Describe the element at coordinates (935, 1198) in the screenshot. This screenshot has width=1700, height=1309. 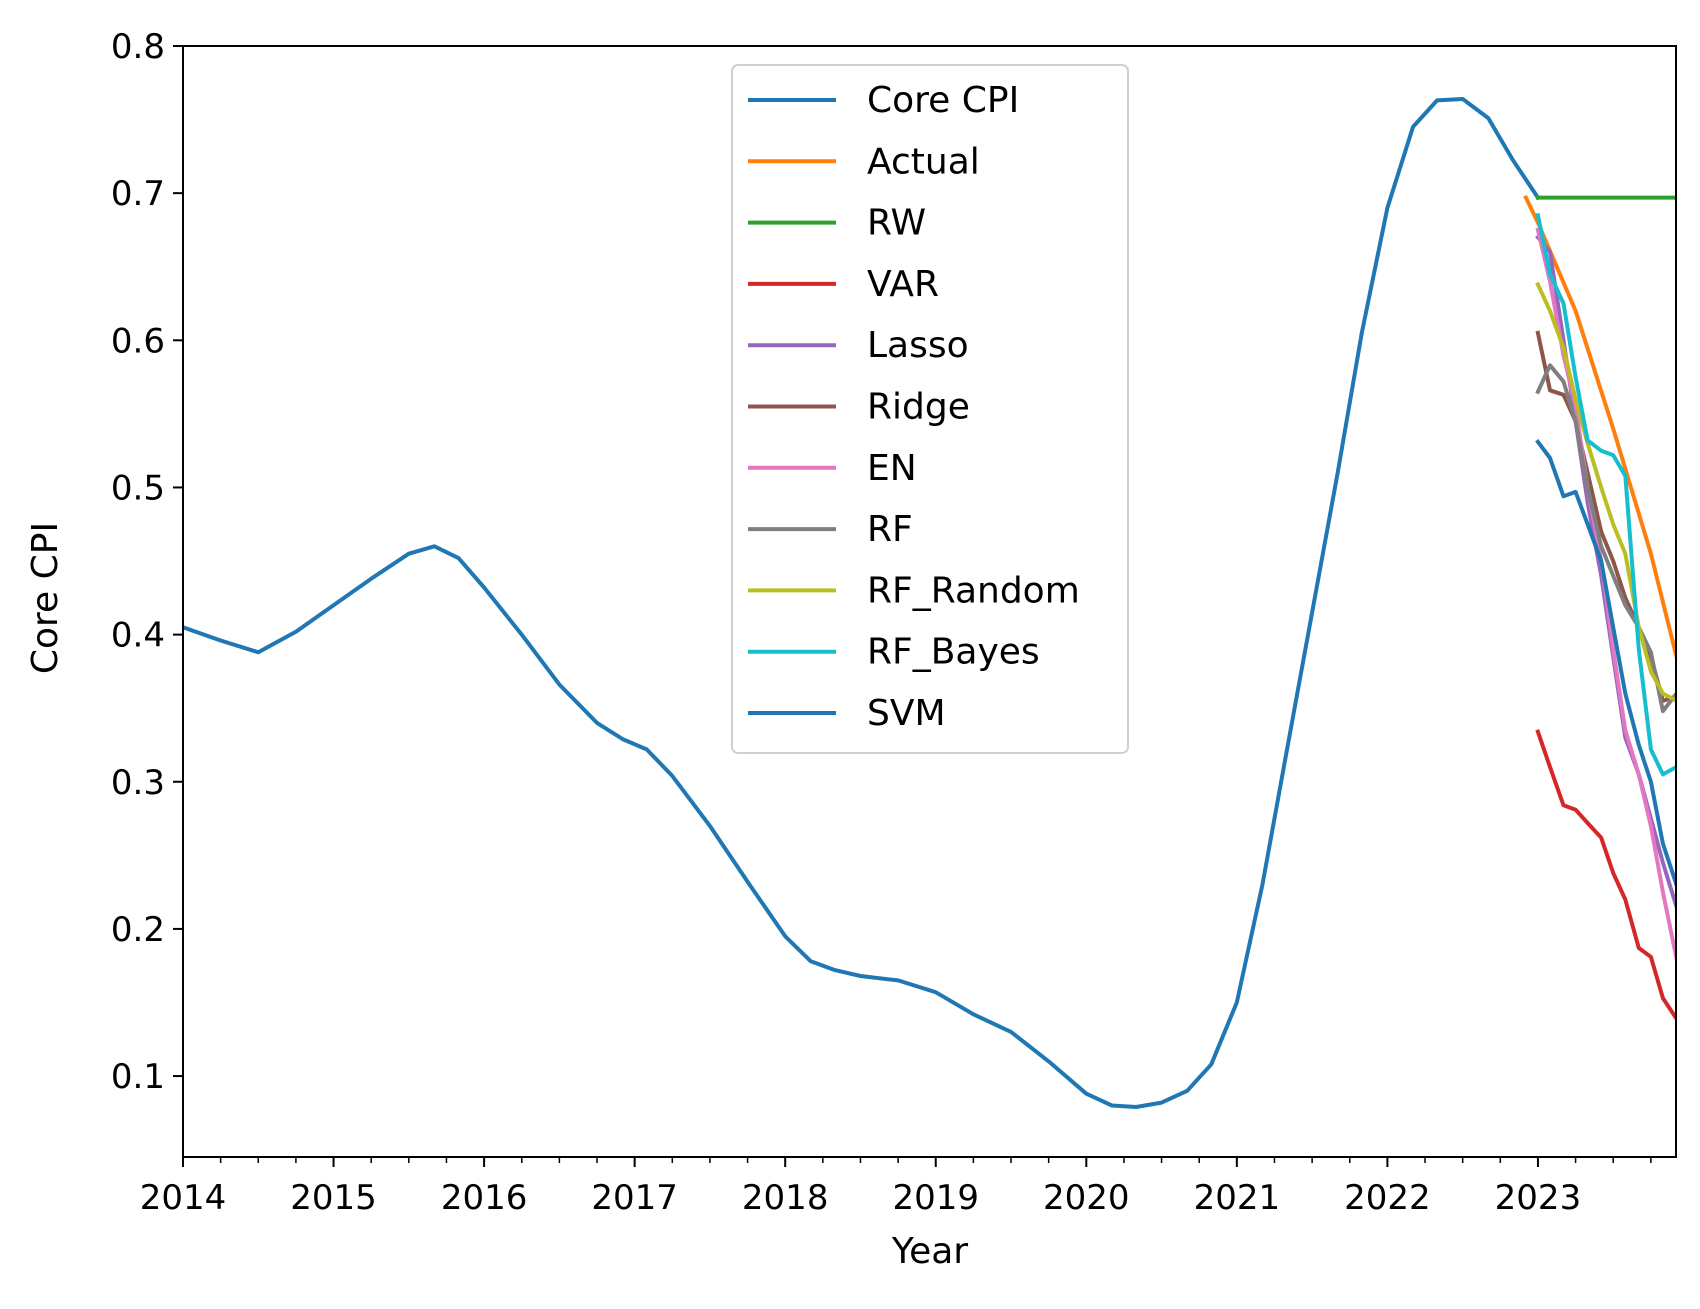
I see `x-tick-label: 2019` at that location.